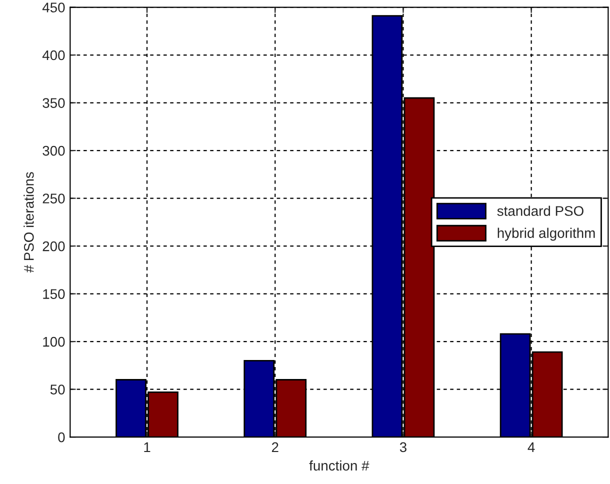 The width and height of the screenshot is (610, 484). What do you see at coordinates (54, 294) in the screenshot?
I see `y-tick-label: 150` at bounding box center [54, 294].